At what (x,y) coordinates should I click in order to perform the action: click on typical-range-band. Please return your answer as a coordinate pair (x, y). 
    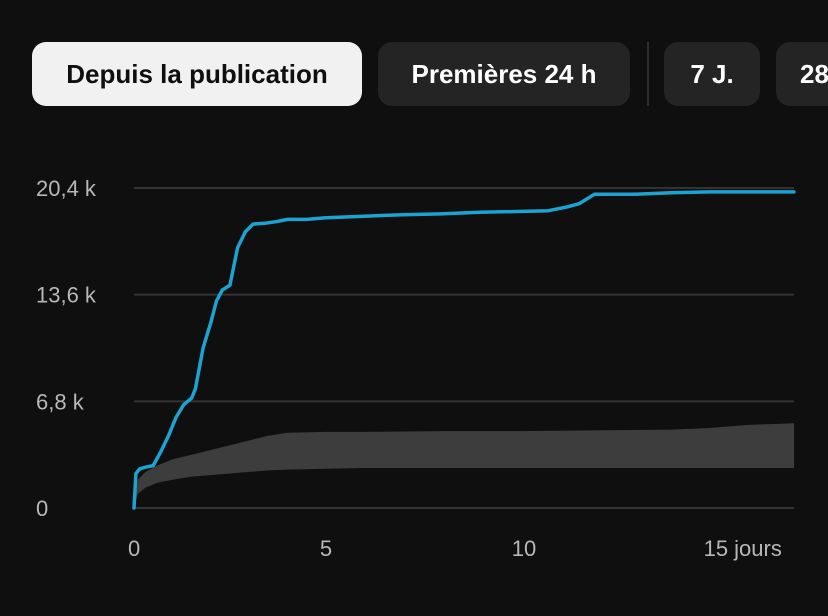
    Looking at the image, I should click on (464, 465).